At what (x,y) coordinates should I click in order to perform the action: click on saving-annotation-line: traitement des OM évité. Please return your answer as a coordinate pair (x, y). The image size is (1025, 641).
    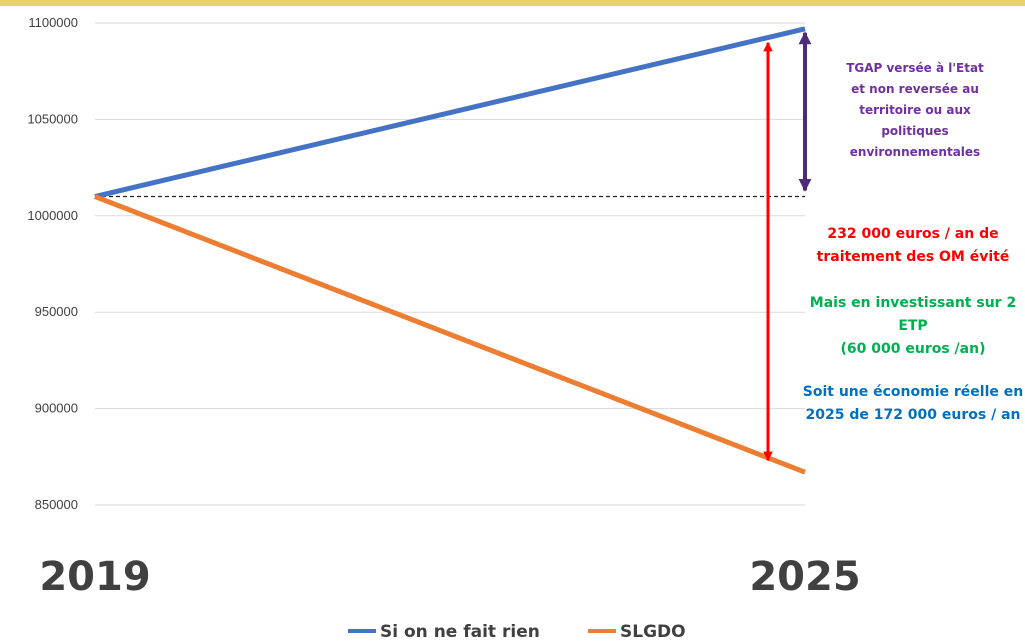
    Looking at the image, I should click on (913, 257).